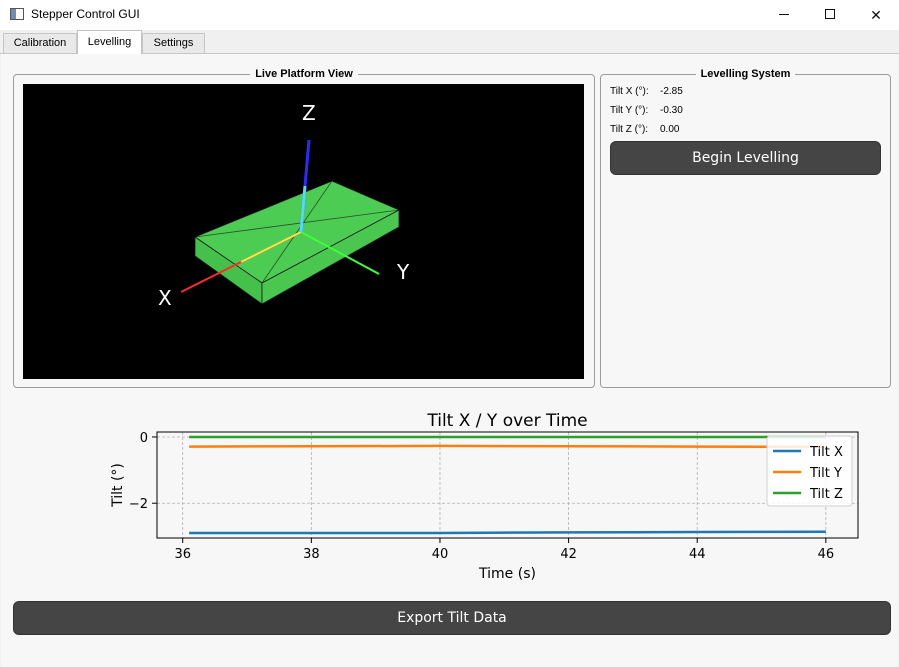 Image resolution: width=899 pixels, height=667 pixels. I want to click on levelling-system-title: Levelling System, so click(745, 74).